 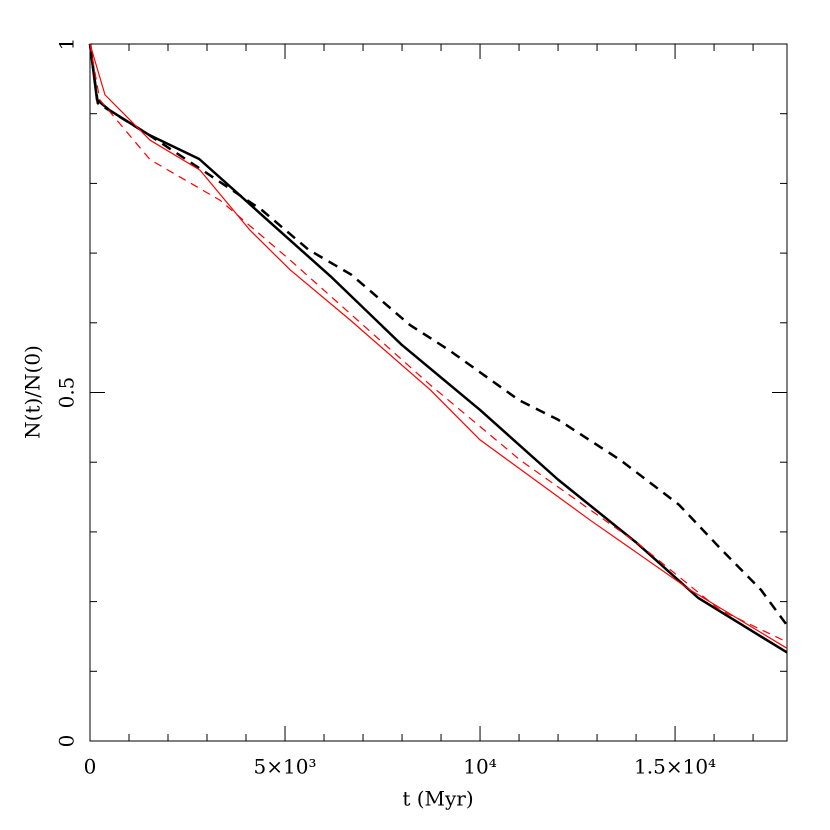 I want to click on x-tick-label: 5×10³, so click(x=285, y=767).